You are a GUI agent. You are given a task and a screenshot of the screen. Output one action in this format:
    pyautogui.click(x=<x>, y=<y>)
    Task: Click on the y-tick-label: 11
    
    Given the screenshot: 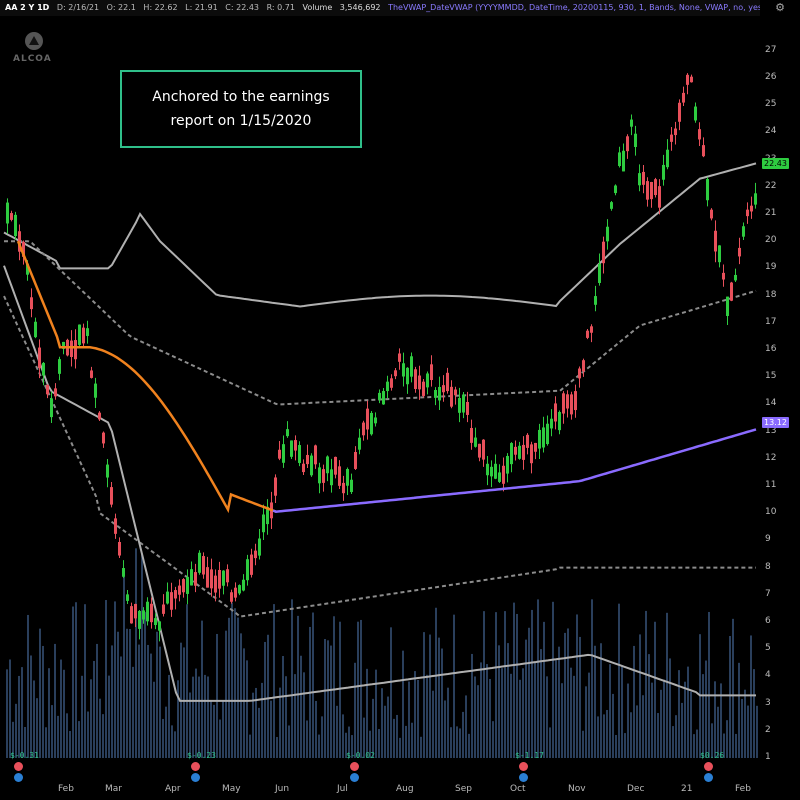 What is the action you would take?
    pyautogui.click(x=771, y=485)
    